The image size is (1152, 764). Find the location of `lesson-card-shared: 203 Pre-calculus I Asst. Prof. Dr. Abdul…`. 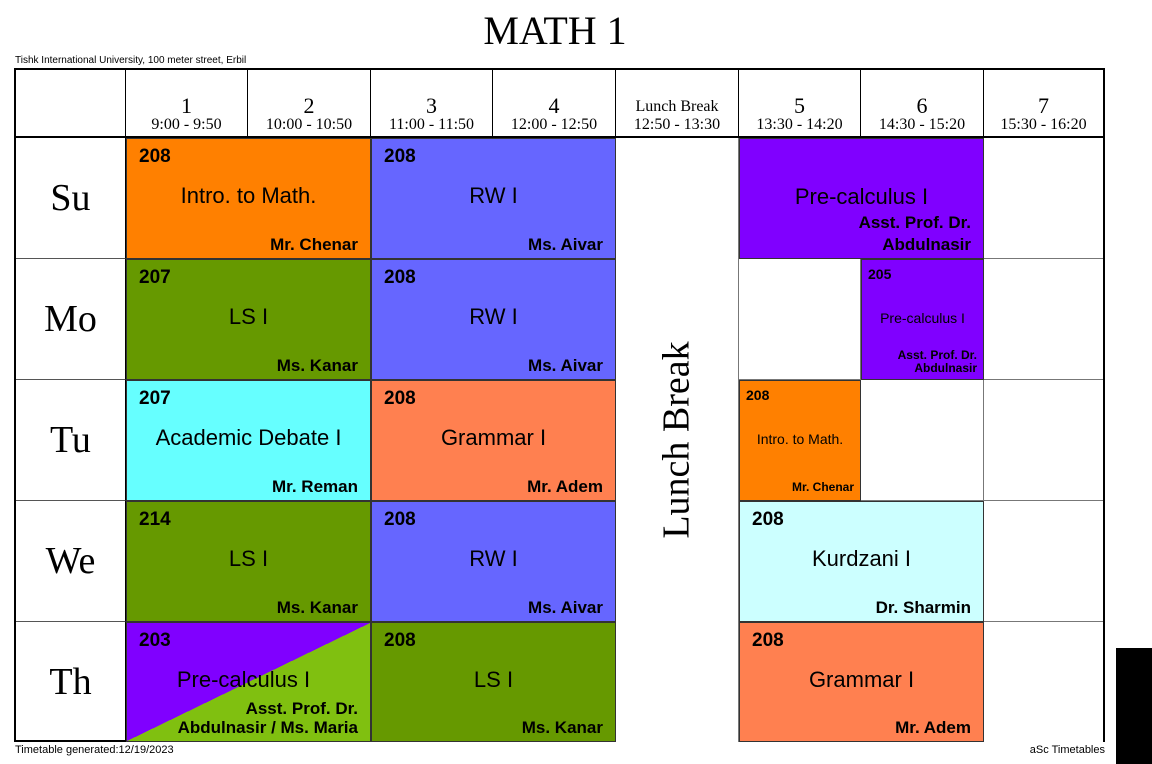

lesson-card-shared: 203 Pre-calculus I Asst. Prof. Dr. Abdul… is located at coordinates (248, 682).